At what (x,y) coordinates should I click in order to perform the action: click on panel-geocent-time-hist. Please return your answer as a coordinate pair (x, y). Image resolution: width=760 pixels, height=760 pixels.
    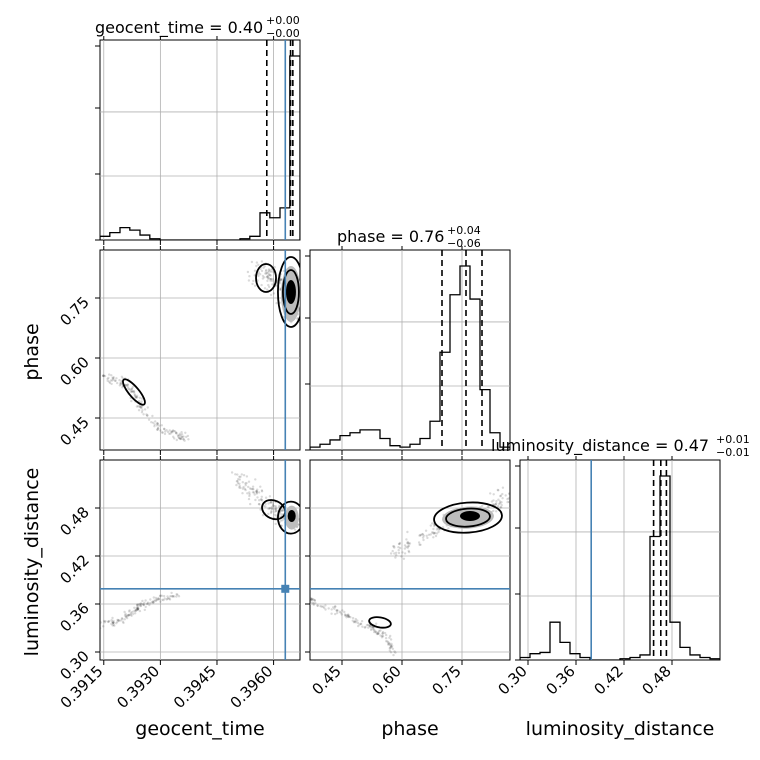
    Looking at the image, I should click on (200, 140).